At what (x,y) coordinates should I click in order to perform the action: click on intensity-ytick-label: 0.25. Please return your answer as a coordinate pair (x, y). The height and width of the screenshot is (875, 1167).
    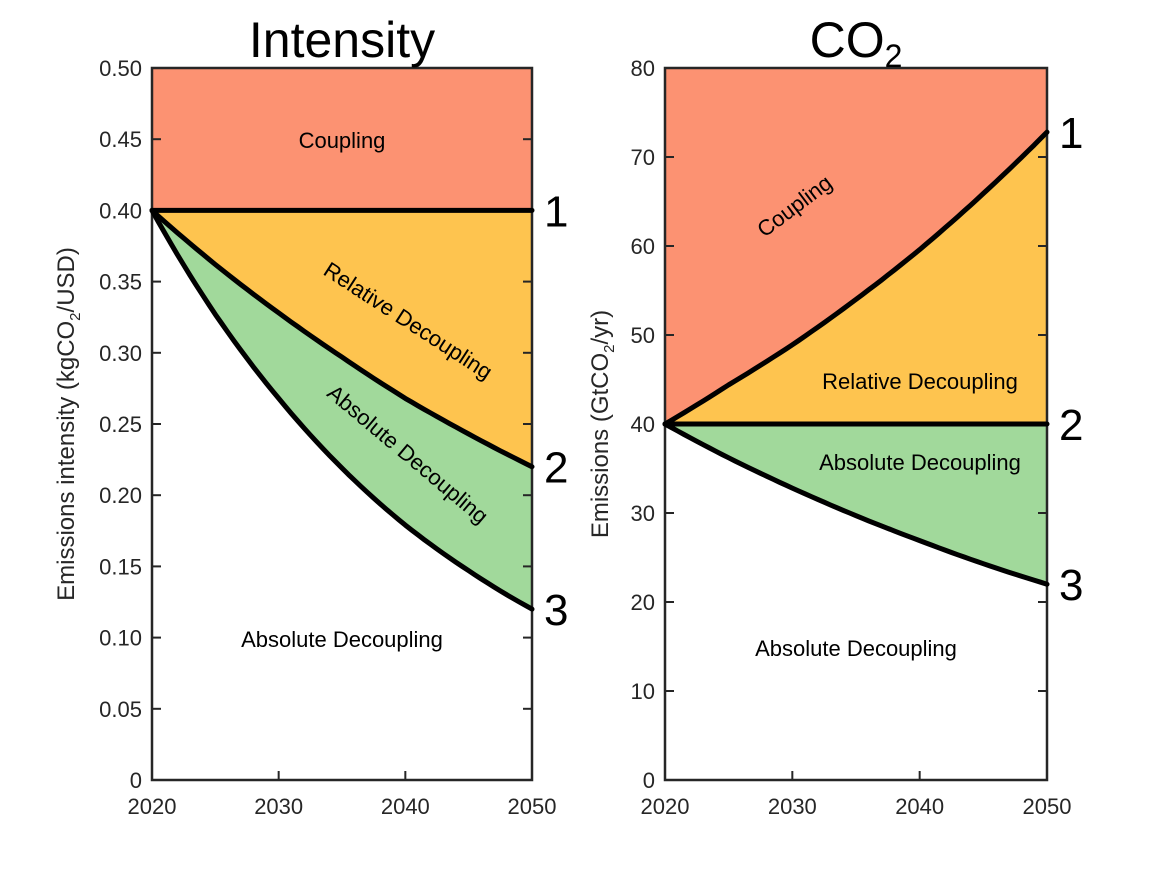
    Looking at the image, I should click on (120, 424).